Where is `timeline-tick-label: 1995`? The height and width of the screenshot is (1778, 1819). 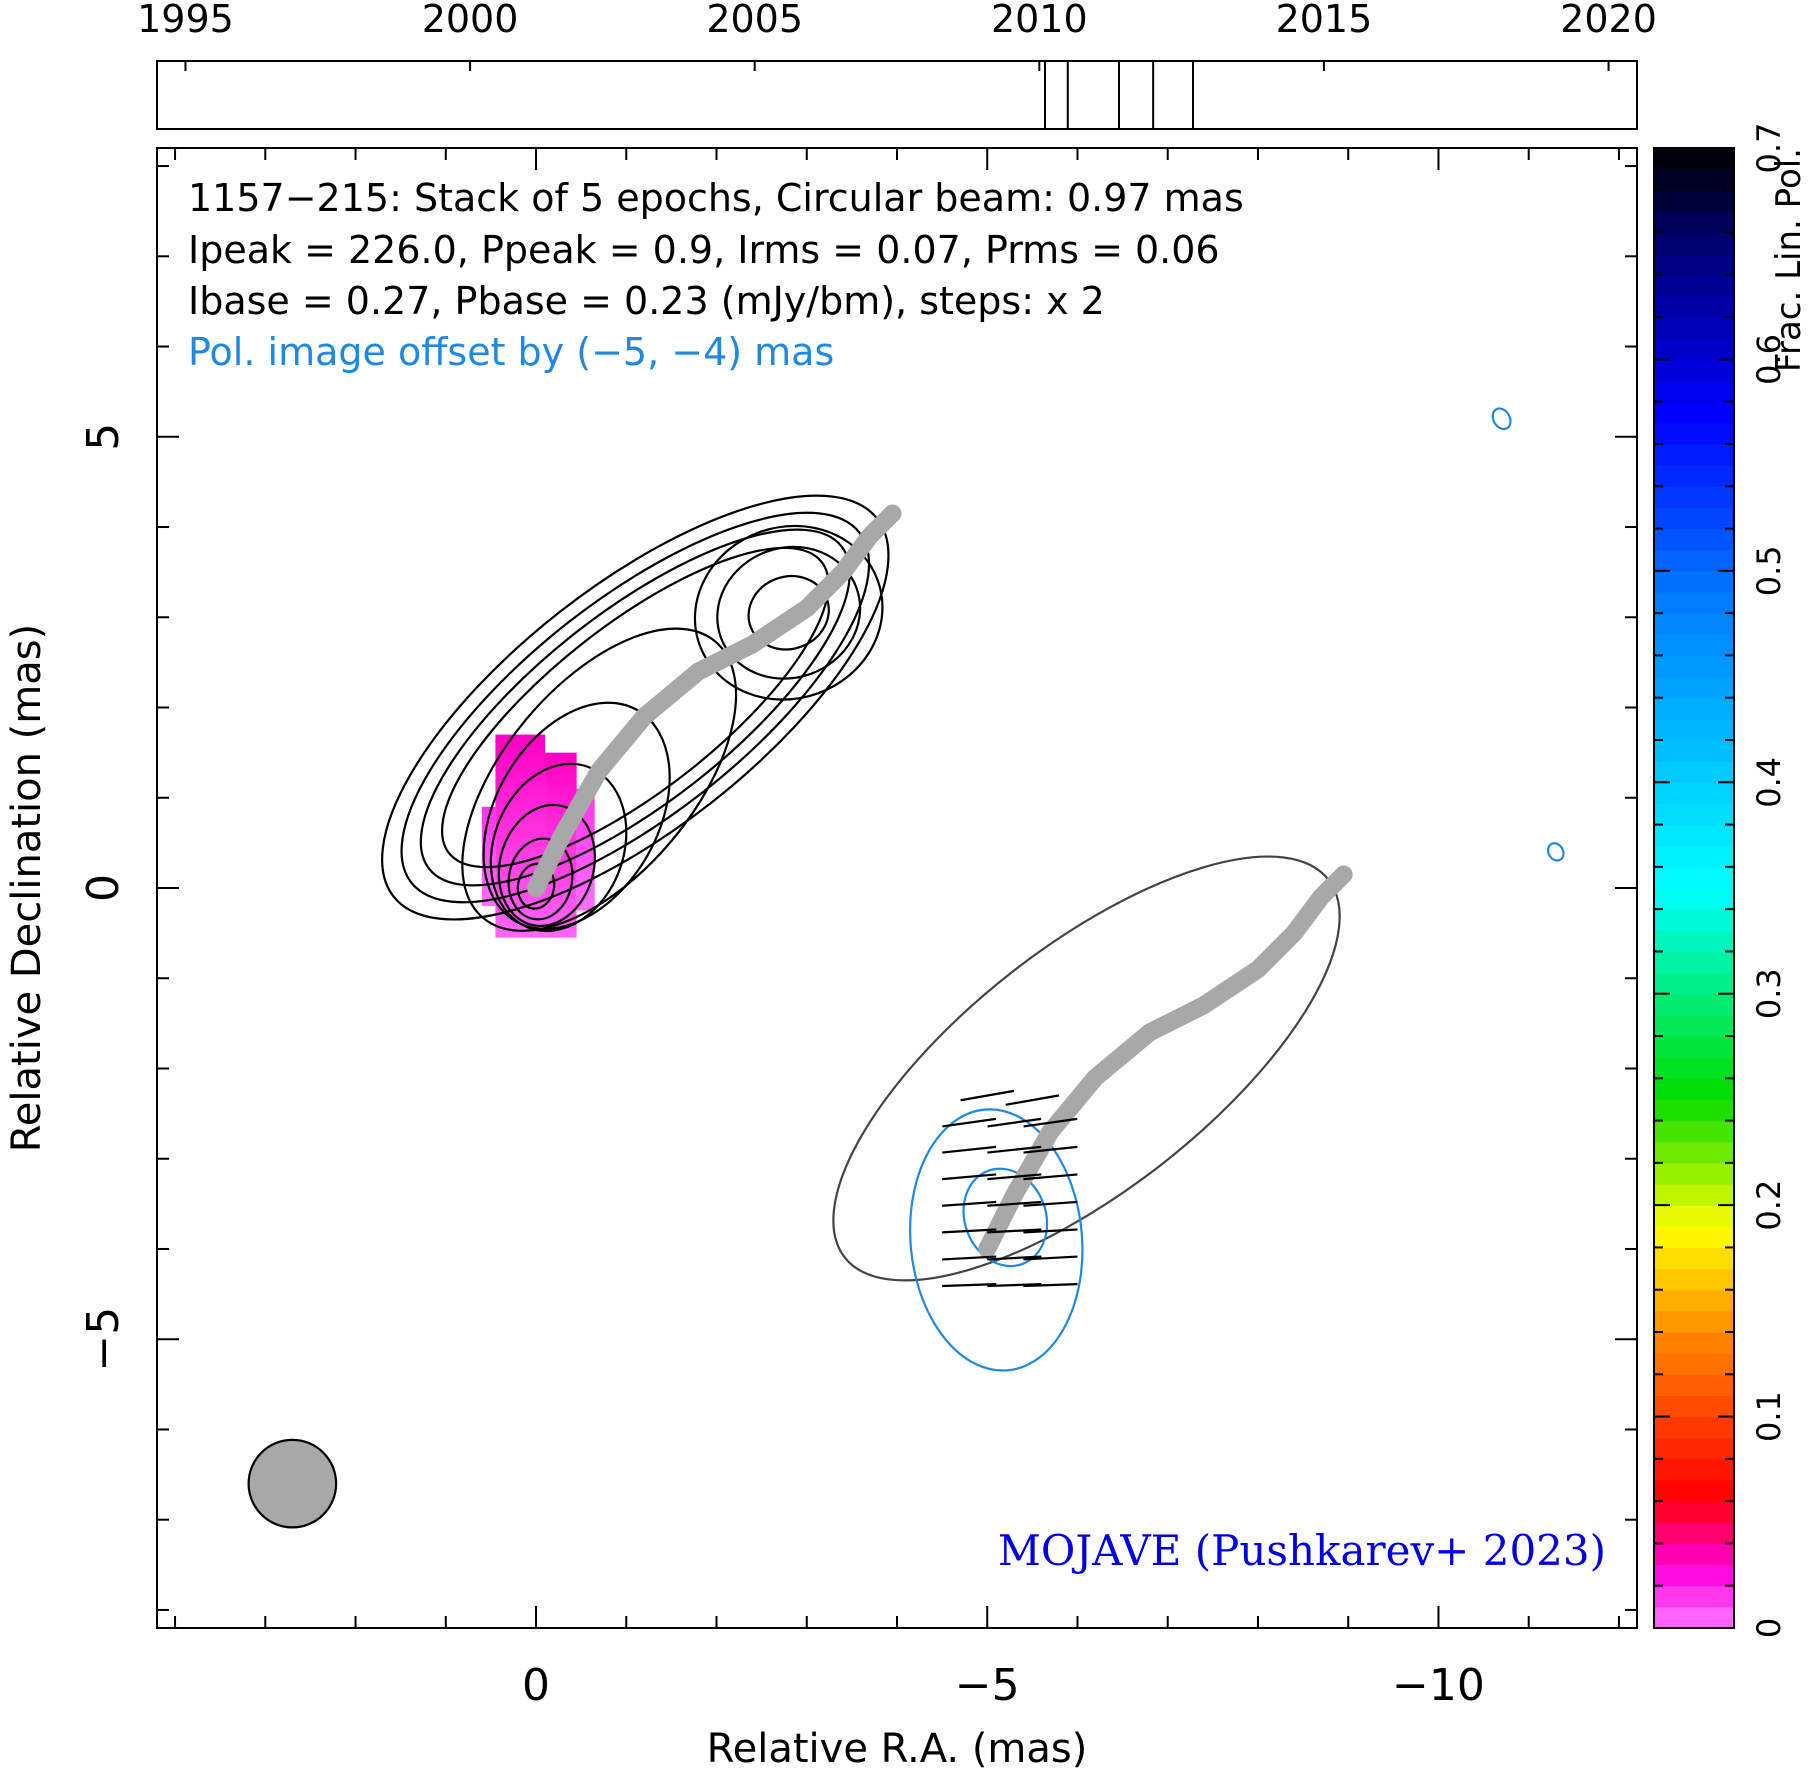
timeline-tick-label: 1995 is located at coordinates (185, 20).